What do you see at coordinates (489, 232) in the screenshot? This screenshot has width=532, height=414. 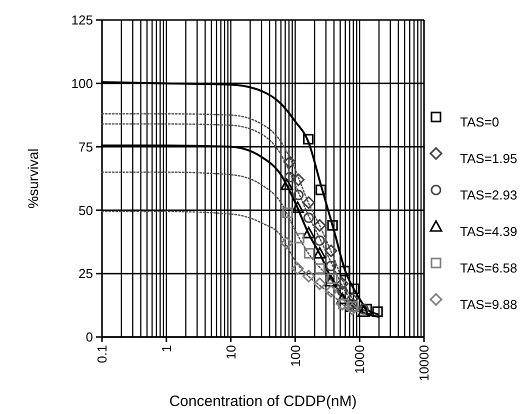 I see `legend-label: TAS=4.39` at bounding box center [489, 232].